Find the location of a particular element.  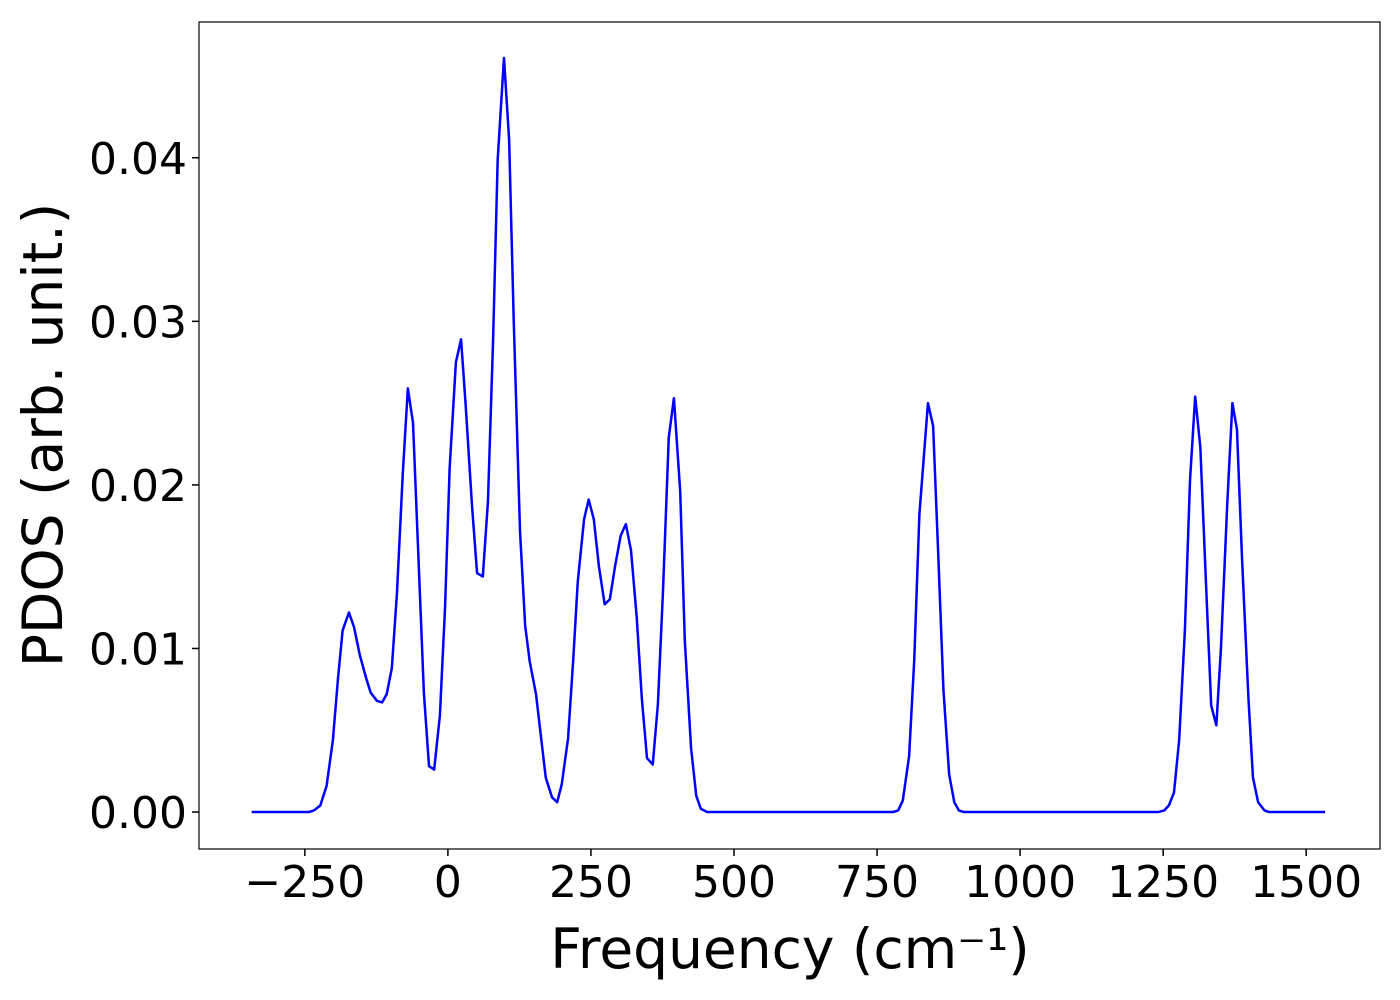

y-tick-label: 0.02 is located at coordinates (138, 486).